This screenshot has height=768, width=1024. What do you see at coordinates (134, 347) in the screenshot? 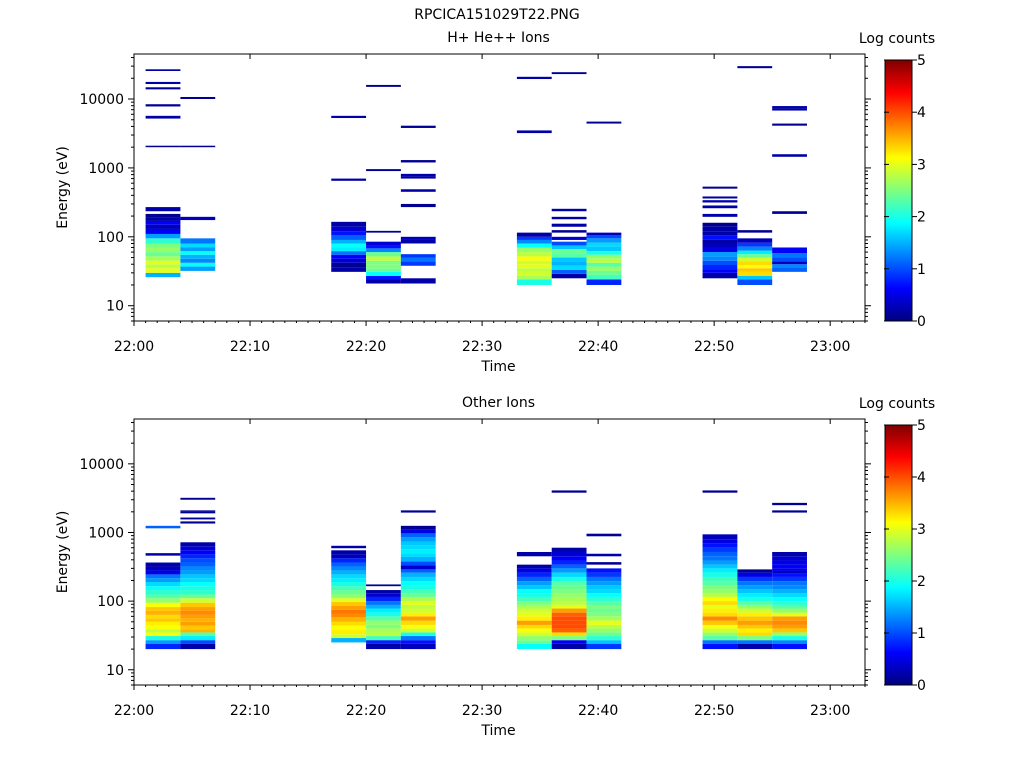
I see `x-tick-label: 22:00` at bounding box center [134, 347].